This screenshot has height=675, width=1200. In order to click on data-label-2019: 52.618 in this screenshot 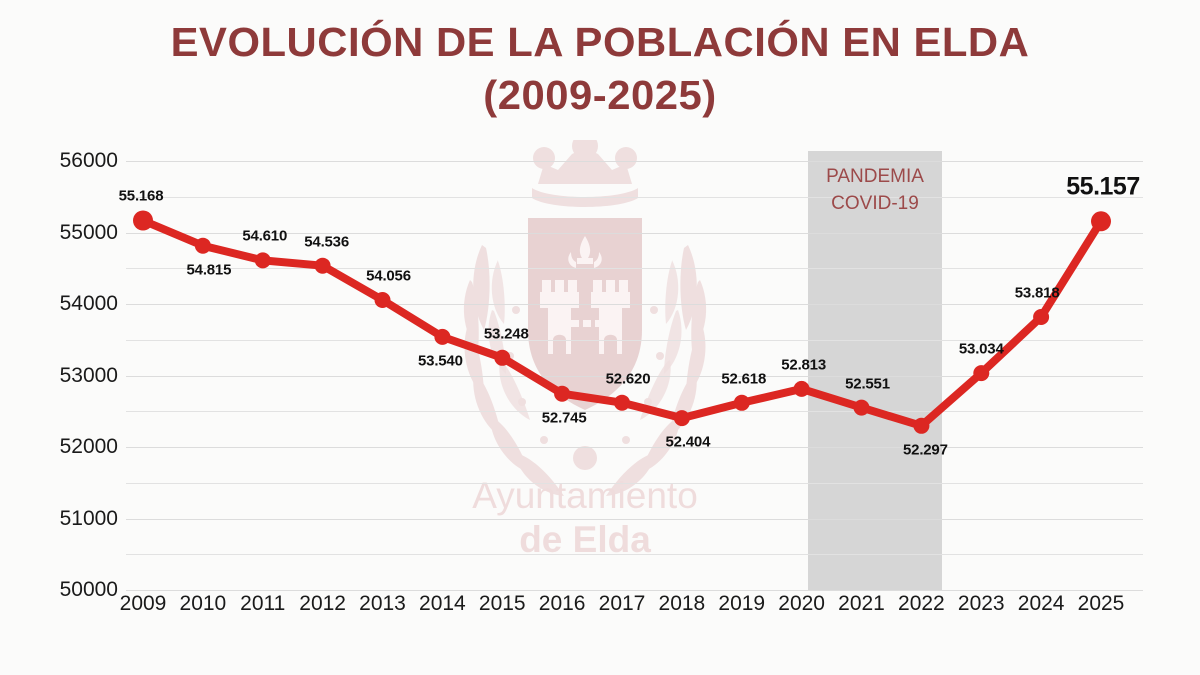, I will do `click(744, 379)`.